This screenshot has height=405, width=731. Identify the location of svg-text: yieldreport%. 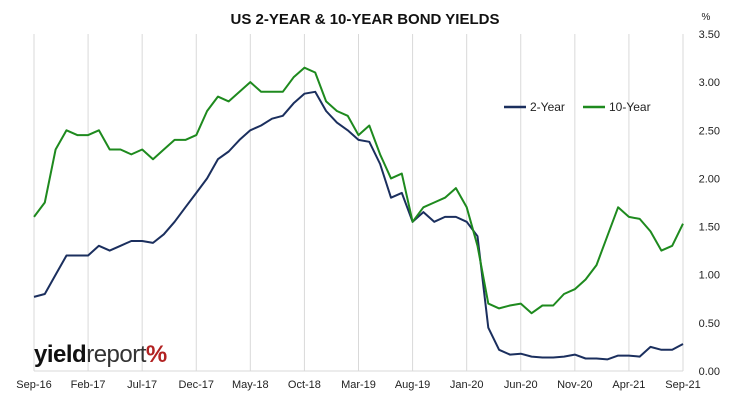
(100, 354).